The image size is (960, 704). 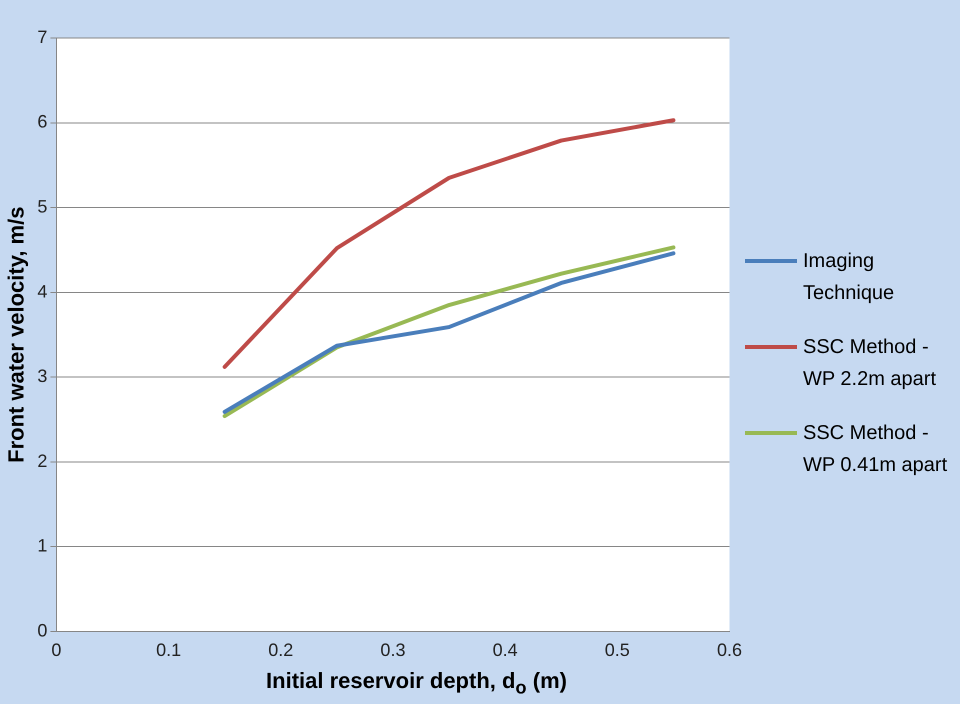 What do you see at coordinates (42, 36) in the screenshot?
I see `y-tick-label: 7` at bounding box center [42, 36].